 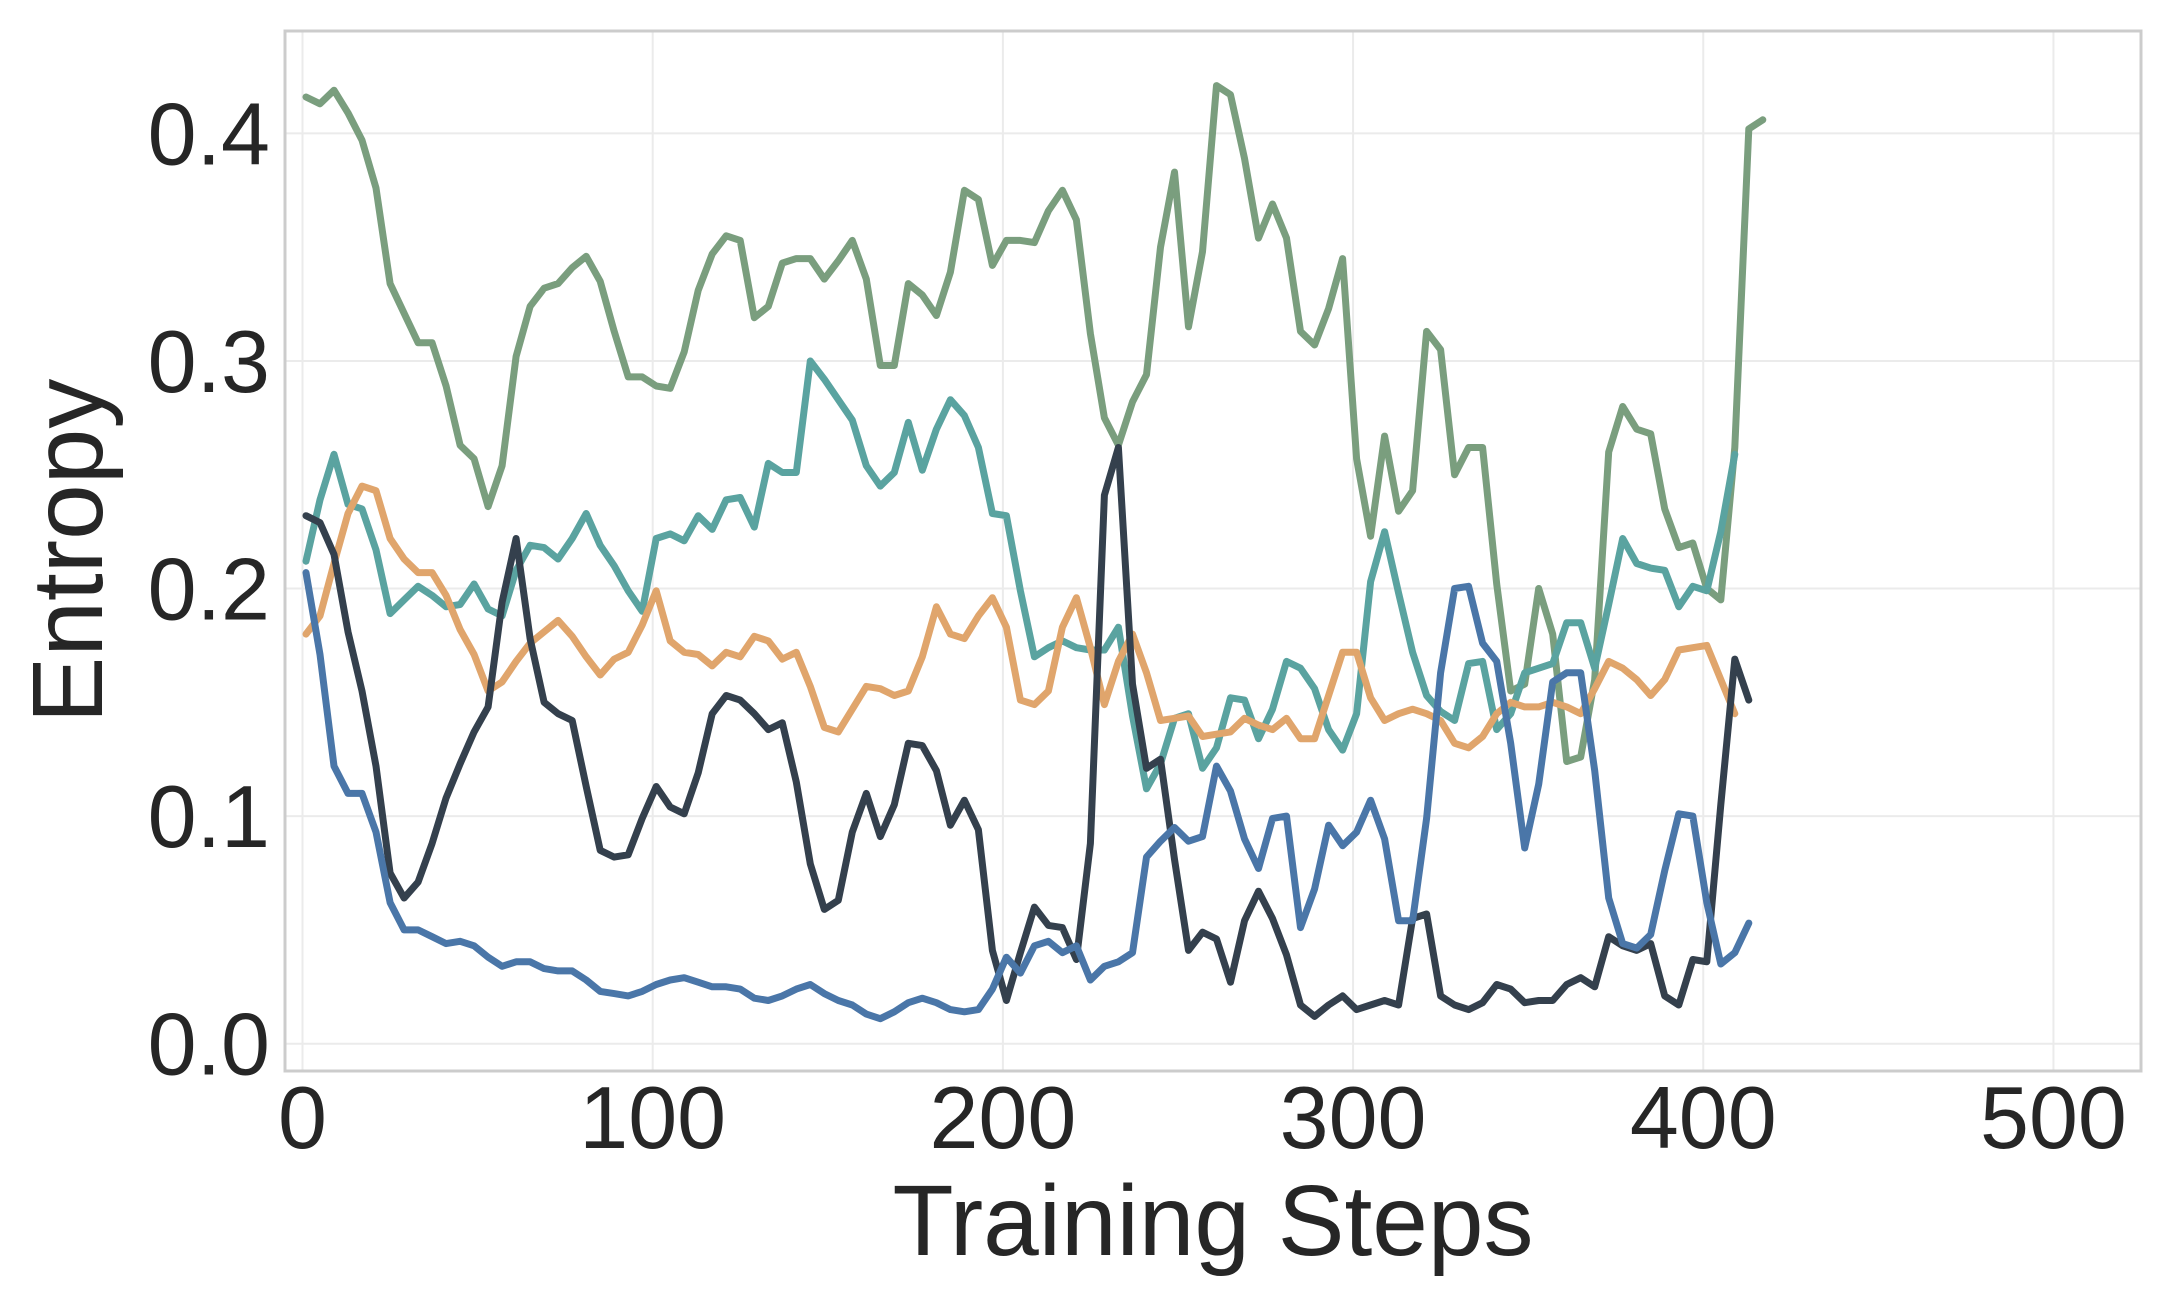 I want to click on y-tick-label: 0.1, so click(x=209, y=816).